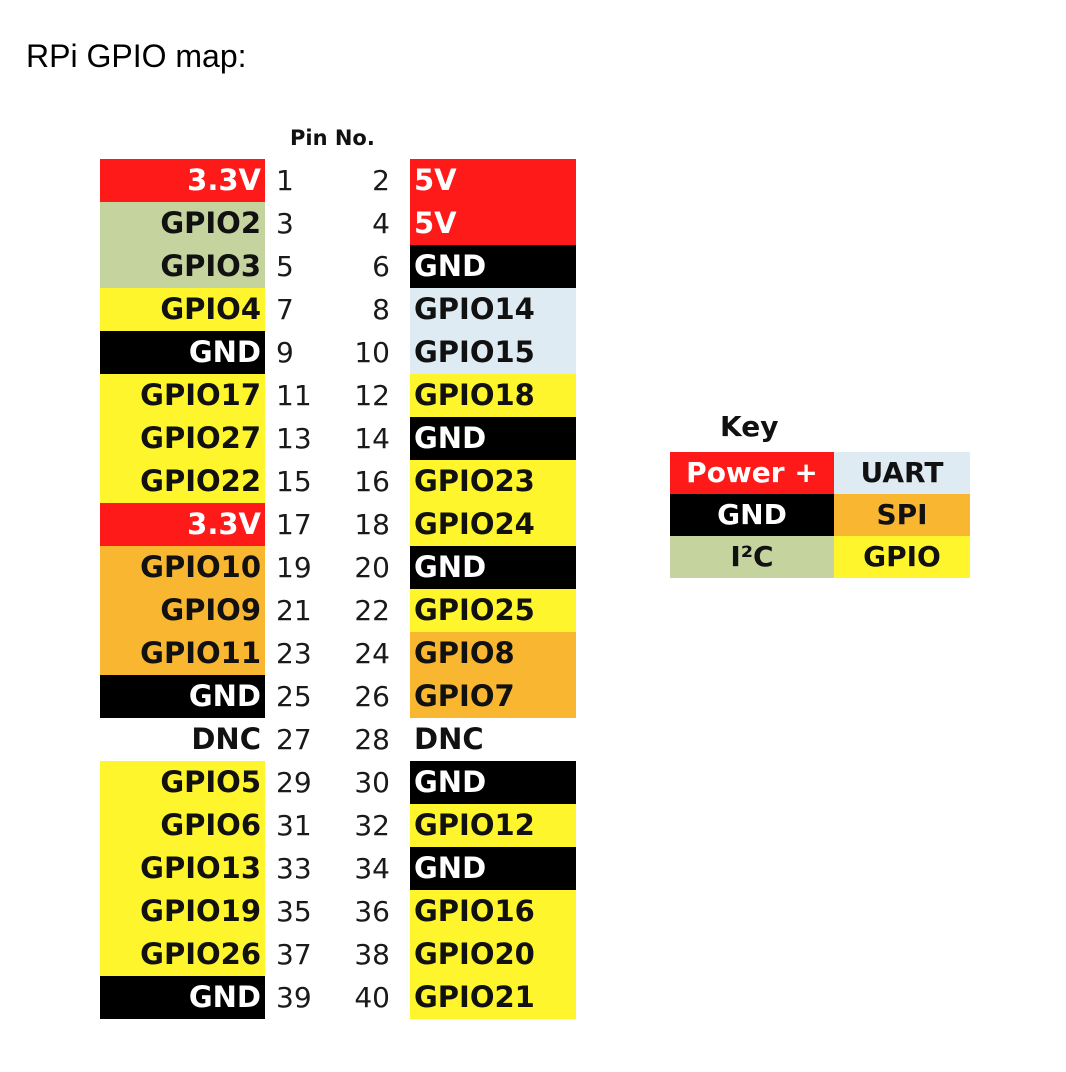 The width and height of the screenshot is (1066, 1072). Describe the element at coordinates (902, 515) in the screenshot. I see `key-swatch-spi: SPI` at that location.